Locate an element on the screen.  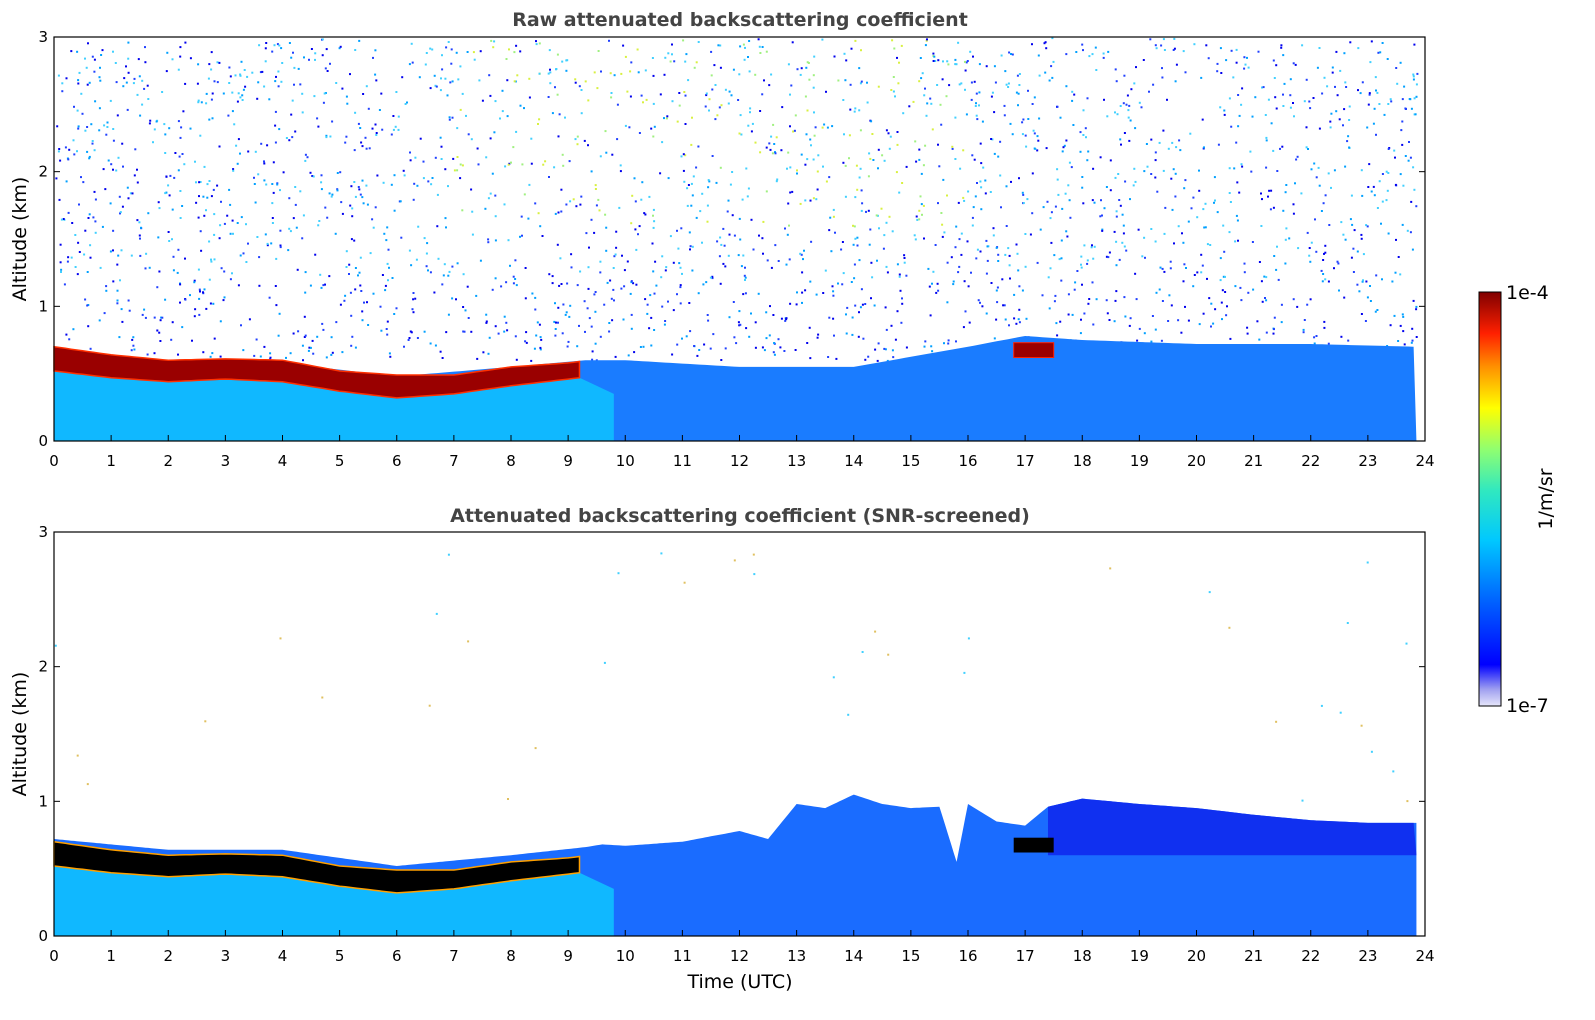
panel-raw-x-tick-label: 8 is located at coordinates (511, 461).